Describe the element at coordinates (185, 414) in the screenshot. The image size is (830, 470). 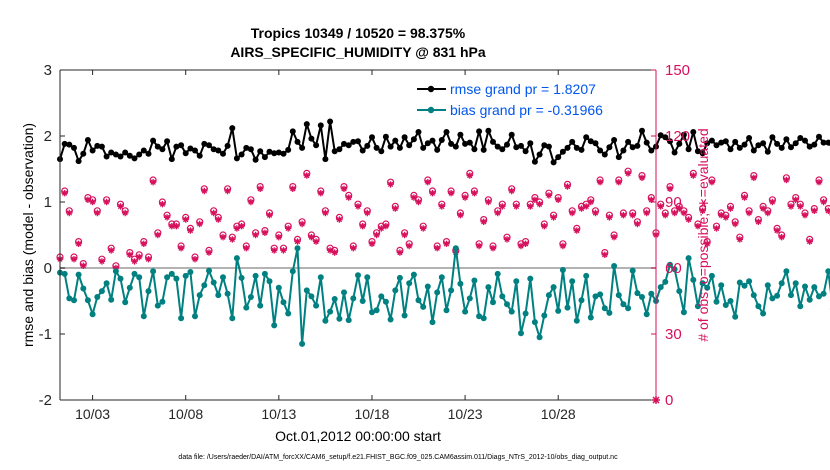
I see `x-tick-label: 10/08` at that location.